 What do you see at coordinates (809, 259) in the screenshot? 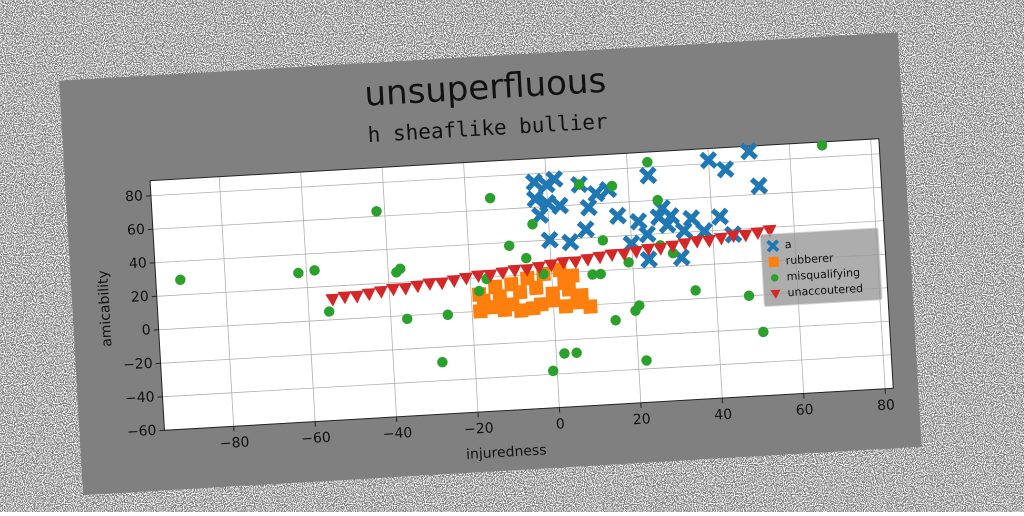
I see `legend-label: rubberer` at bounding box center [809, 259].